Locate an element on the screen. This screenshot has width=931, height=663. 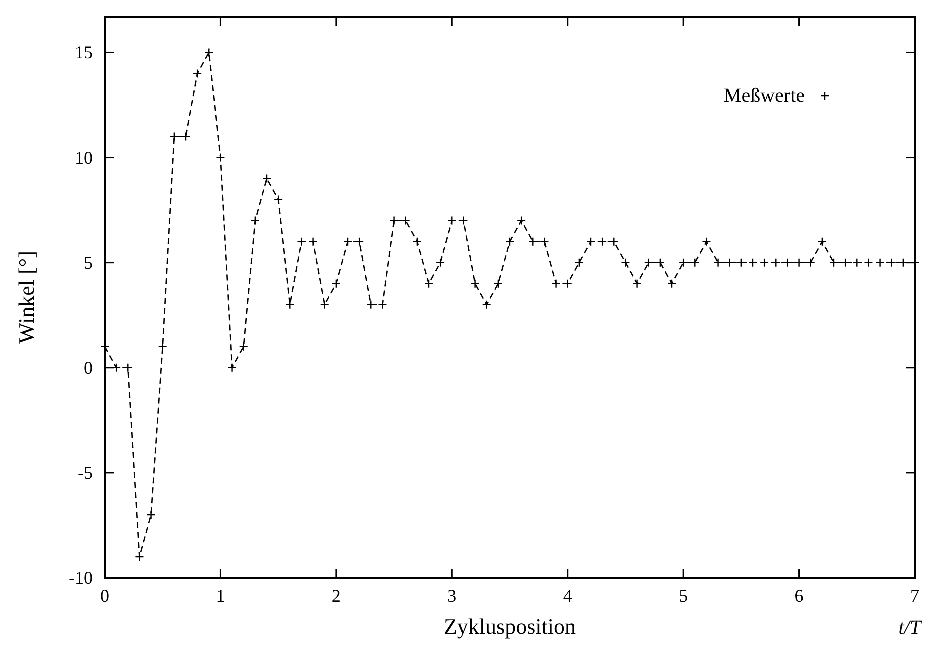
x-tick-label: 0 is located at coordinates (105, 596).